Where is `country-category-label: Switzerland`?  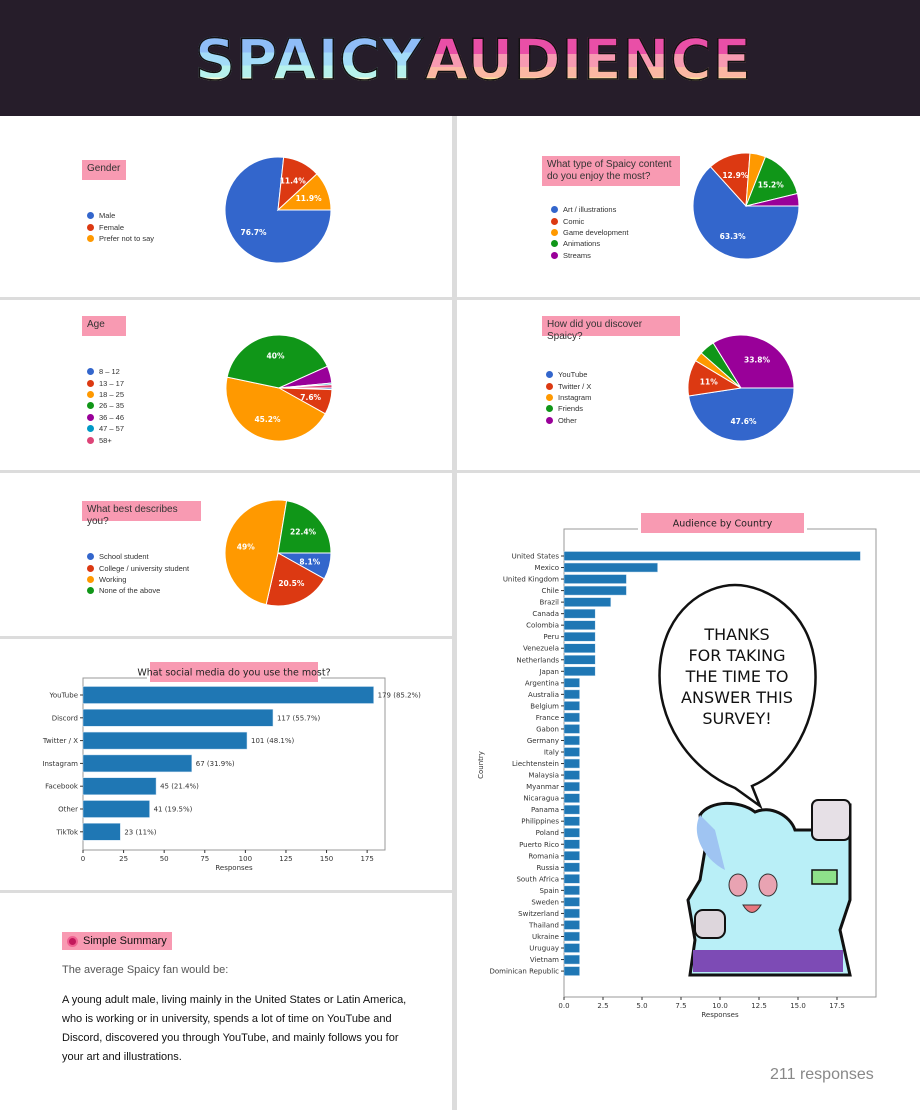 country-category-label: Switzerland is located at coordinates (538, 914).